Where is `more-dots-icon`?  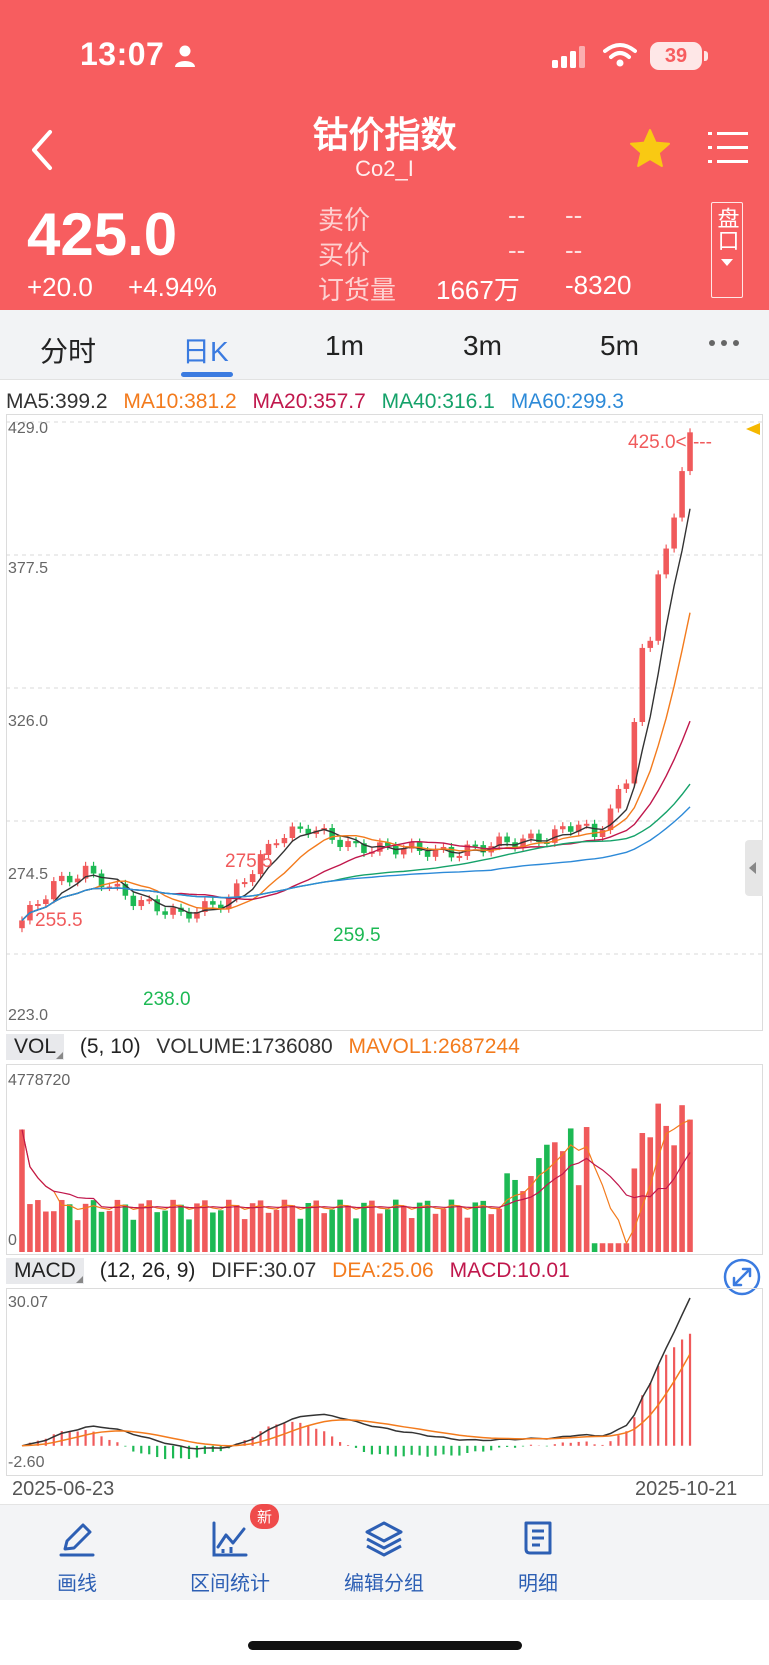 more-dots-icon is located at coordinates (724, 343).